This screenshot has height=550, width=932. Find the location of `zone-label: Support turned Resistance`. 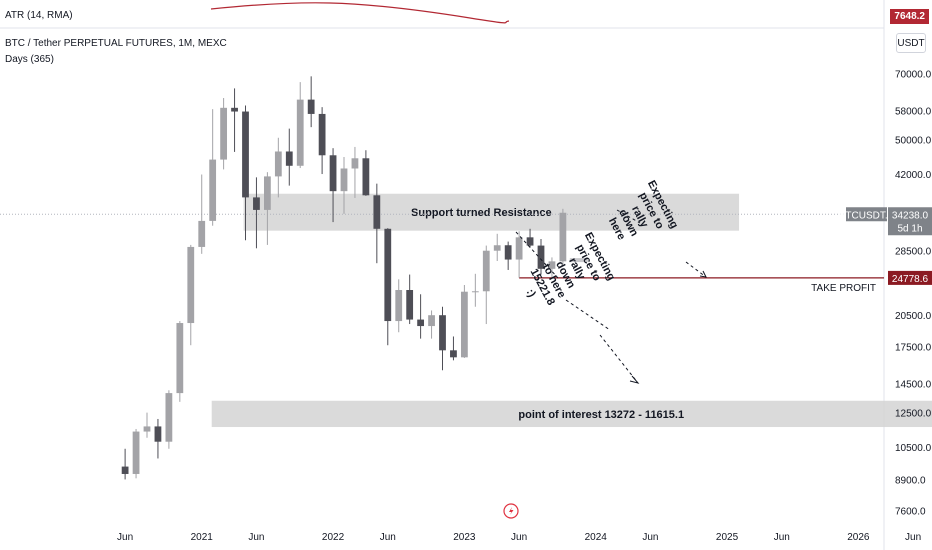

zone-label: Support turned Resistance is located at coordinates (481, 213).